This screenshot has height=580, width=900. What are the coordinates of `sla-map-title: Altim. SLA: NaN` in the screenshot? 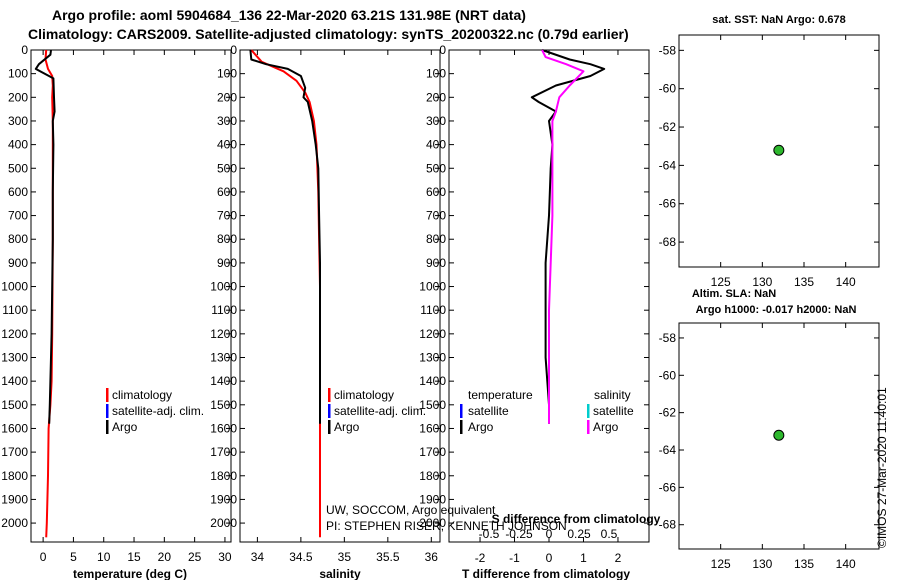 It's located at (734, 294).